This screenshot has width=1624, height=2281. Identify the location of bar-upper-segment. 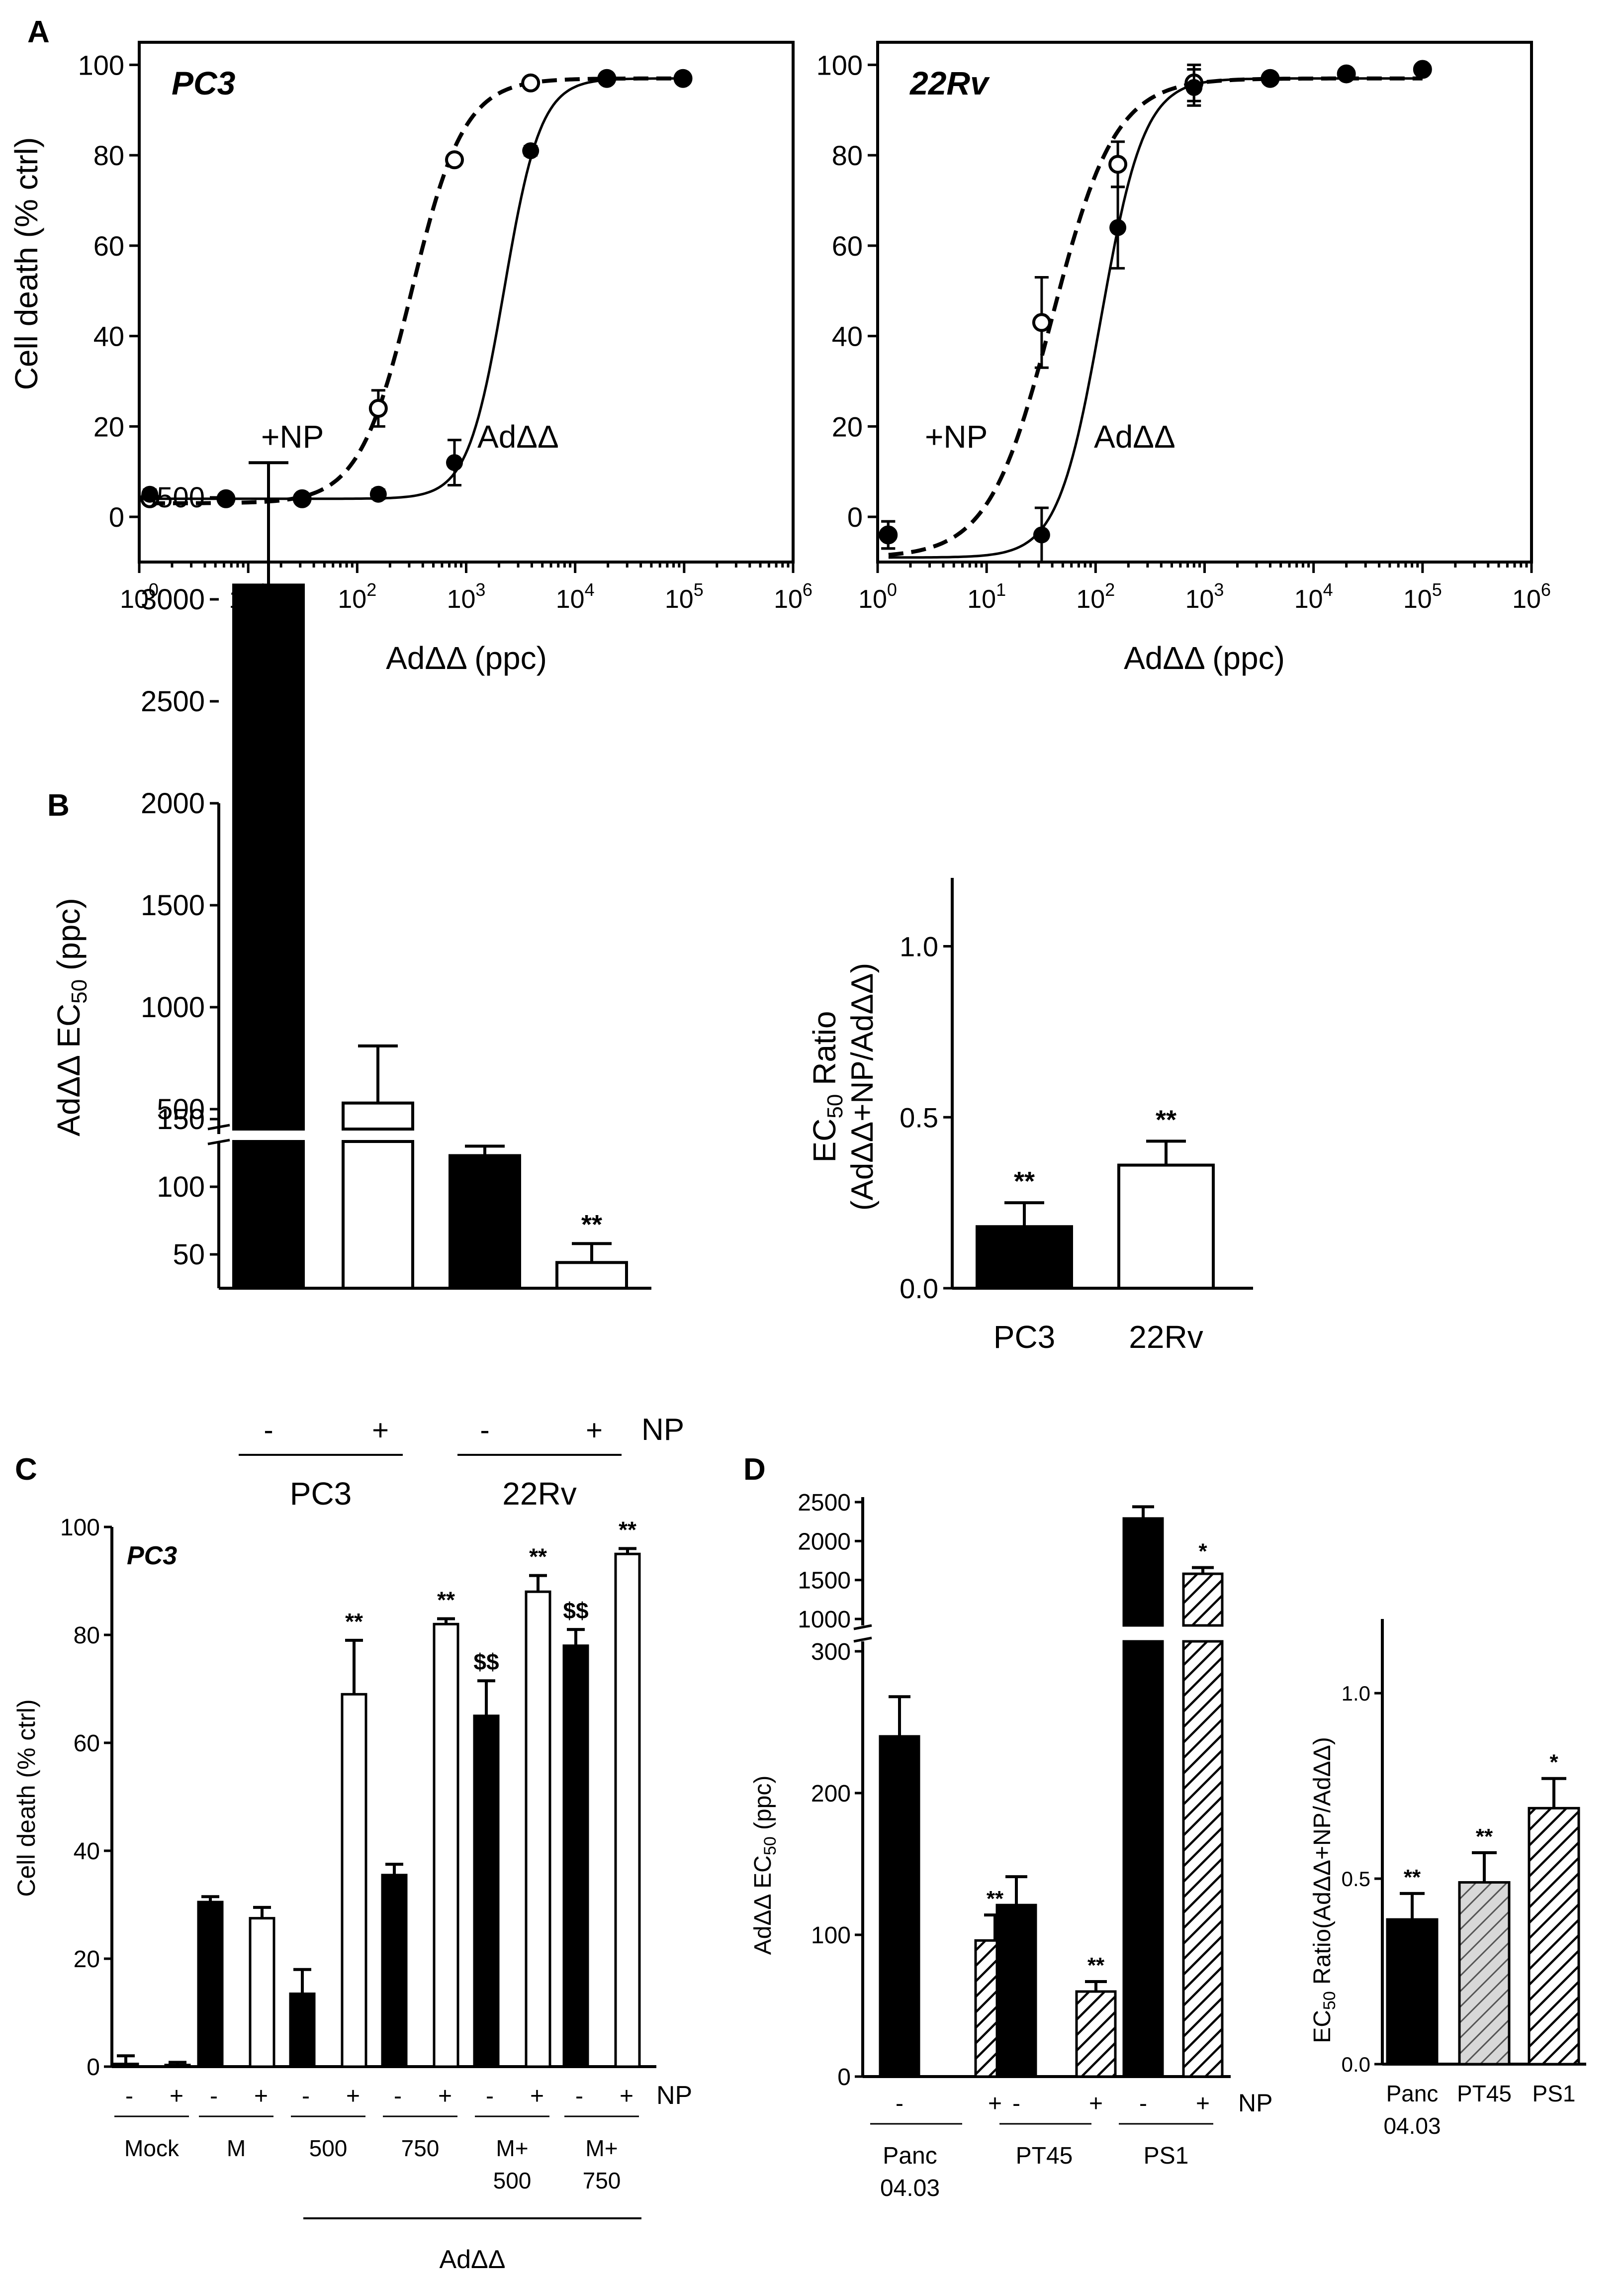
(378, 1116).